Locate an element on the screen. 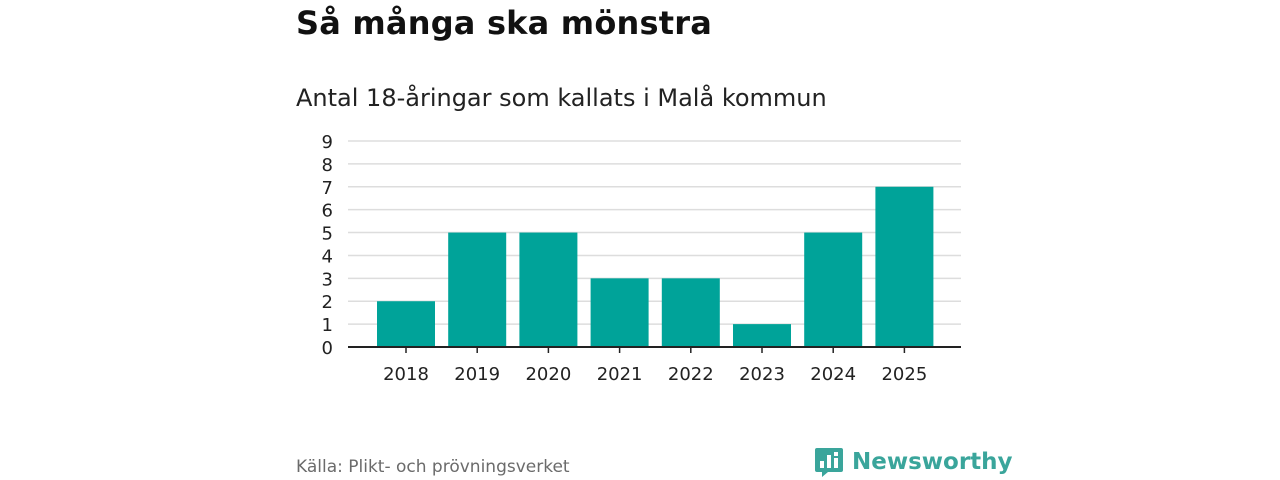 This screenshot has width=1280, height=480. x-tick-label: 2025 is located at coordinates (904, 374).